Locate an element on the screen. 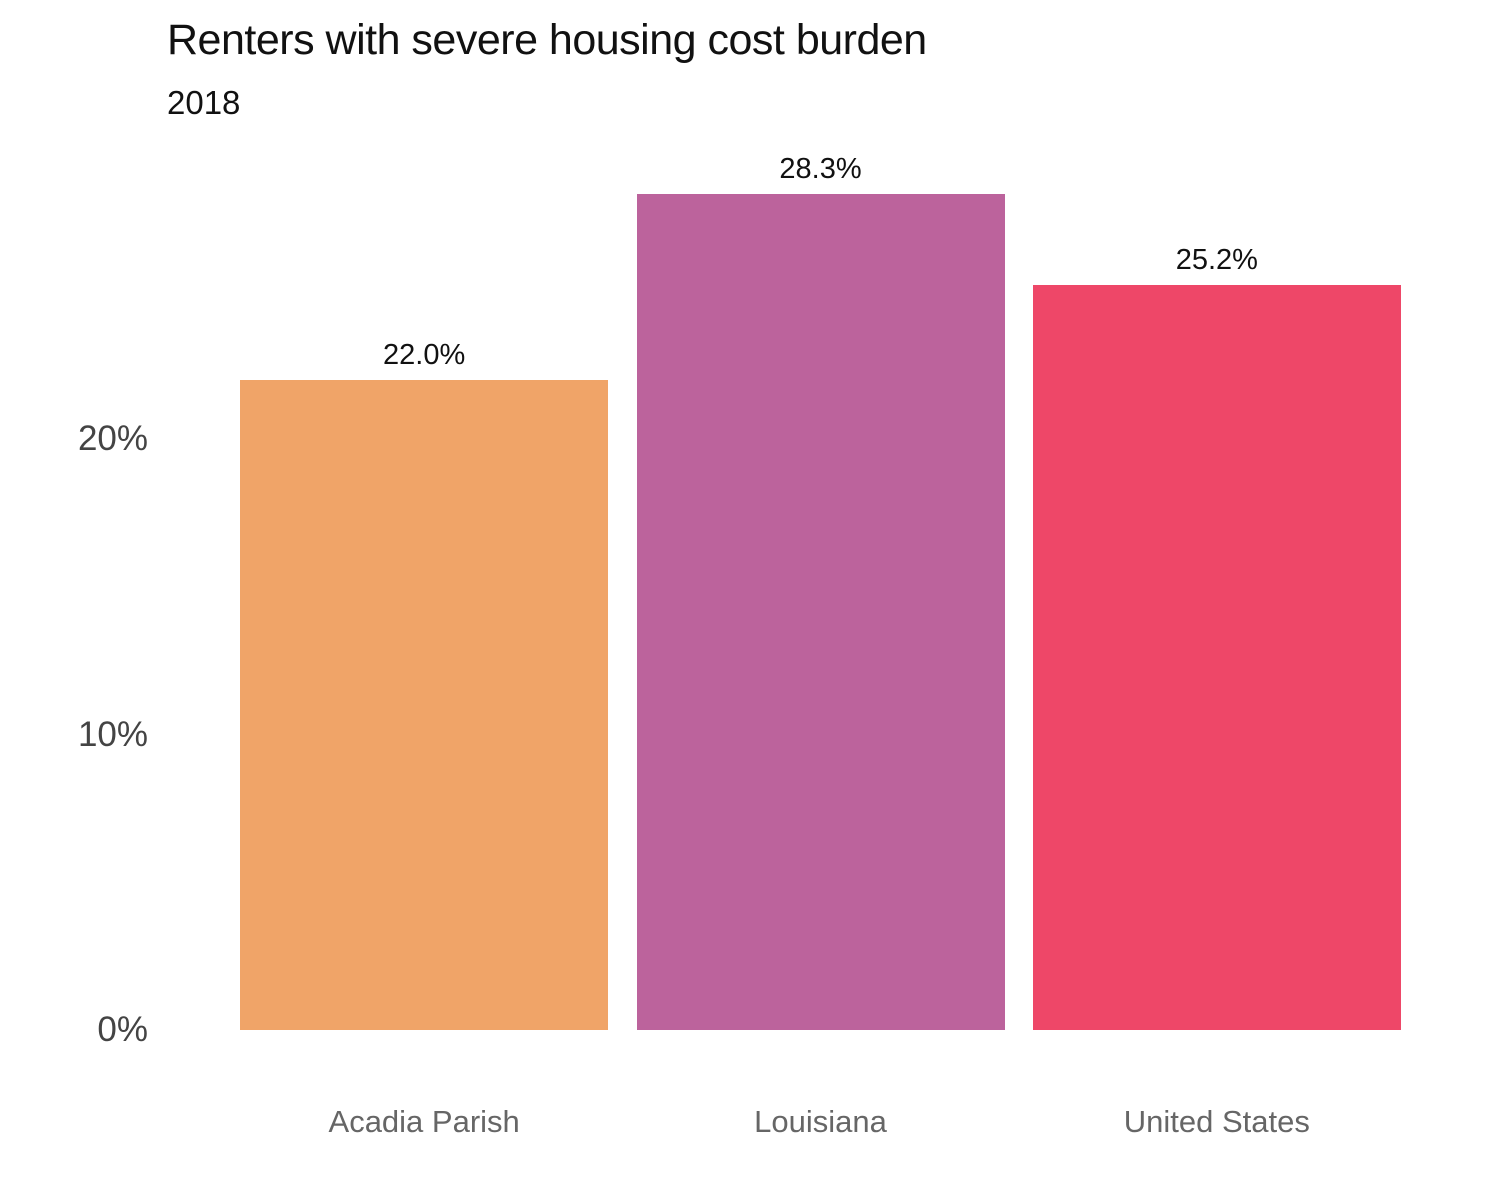 This screenshot has width=1500, height=1200. x-category-label-louisiana: Louisiana is located at coordinates (820, 1121).